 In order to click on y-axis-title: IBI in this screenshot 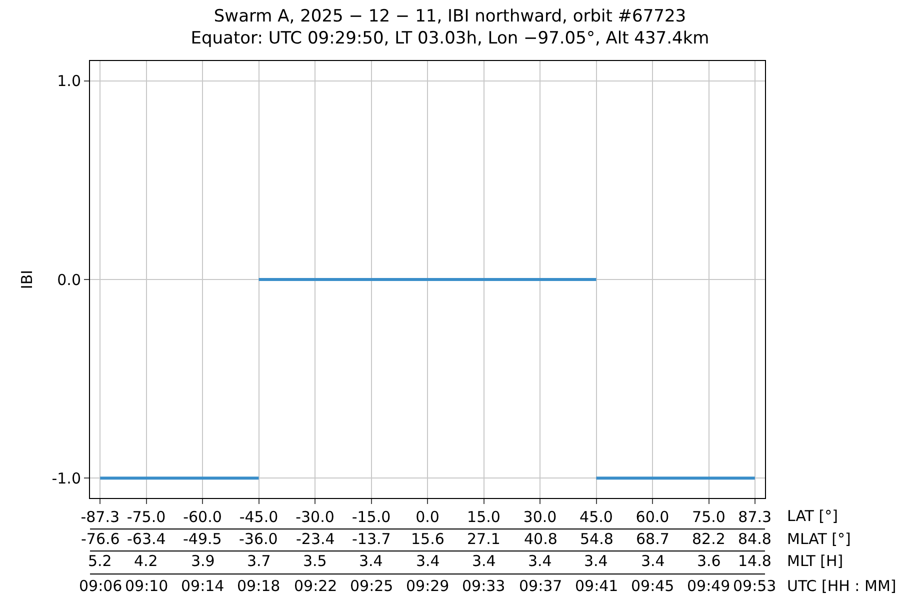, I will do `click(27, 280)`.